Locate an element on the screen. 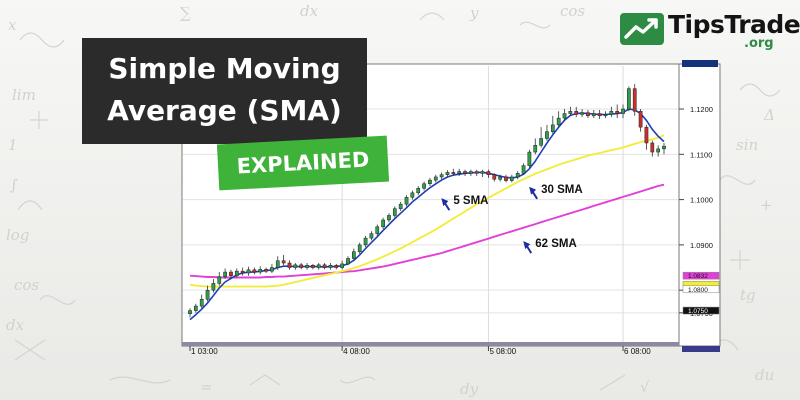  time-tick-label: 5 08:00 is located at coordinates (502, 351).